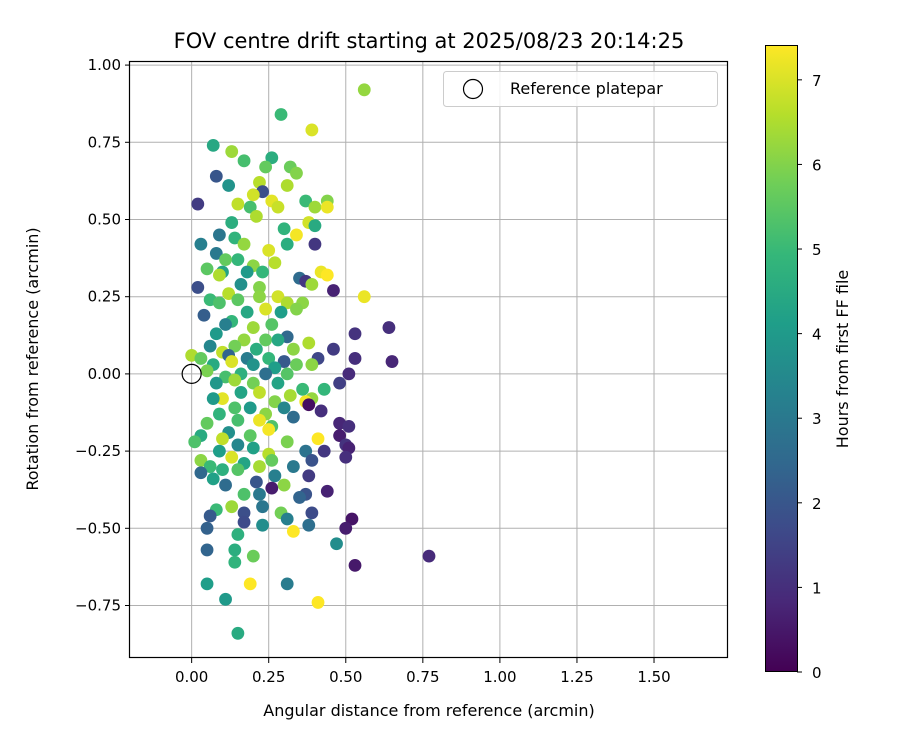 The height and width of the screenshot is (755, 900). Describe the element at coordinates (104, 219) in the screenshot. I see `y-tick-label: 0.50` at that location.